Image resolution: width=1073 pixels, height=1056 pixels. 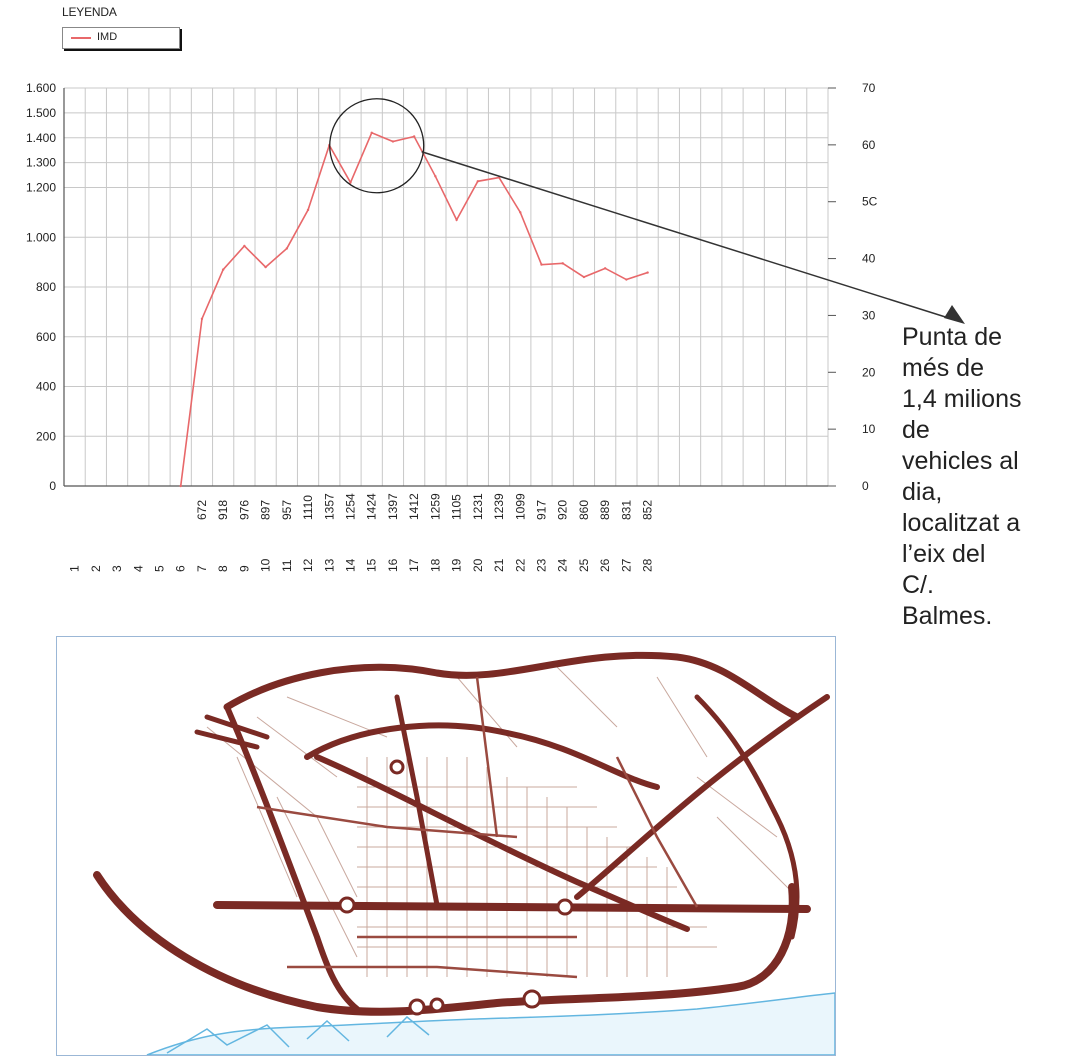 I want to click on point-value-label: 897, so click(x=266, y=510).